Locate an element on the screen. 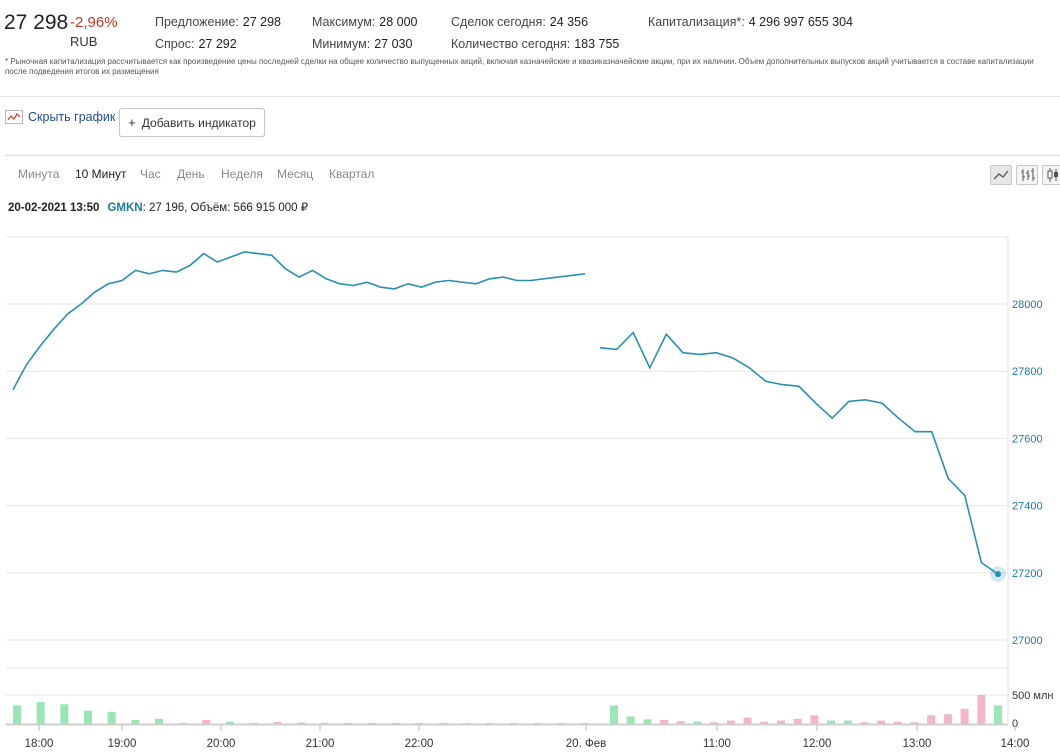 The width and height of the screenshot is (1060, 754). tab-minute: Минута is located at coordinates (39, 174).